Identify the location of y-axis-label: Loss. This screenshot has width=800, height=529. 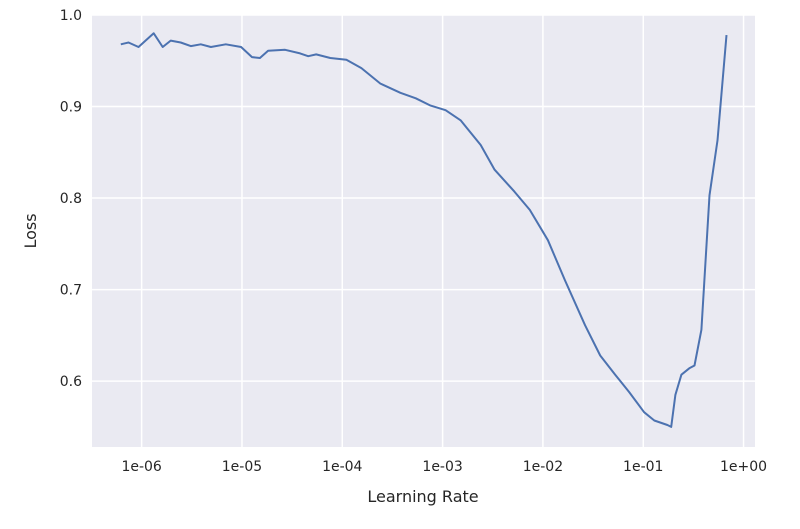
(30, 230).